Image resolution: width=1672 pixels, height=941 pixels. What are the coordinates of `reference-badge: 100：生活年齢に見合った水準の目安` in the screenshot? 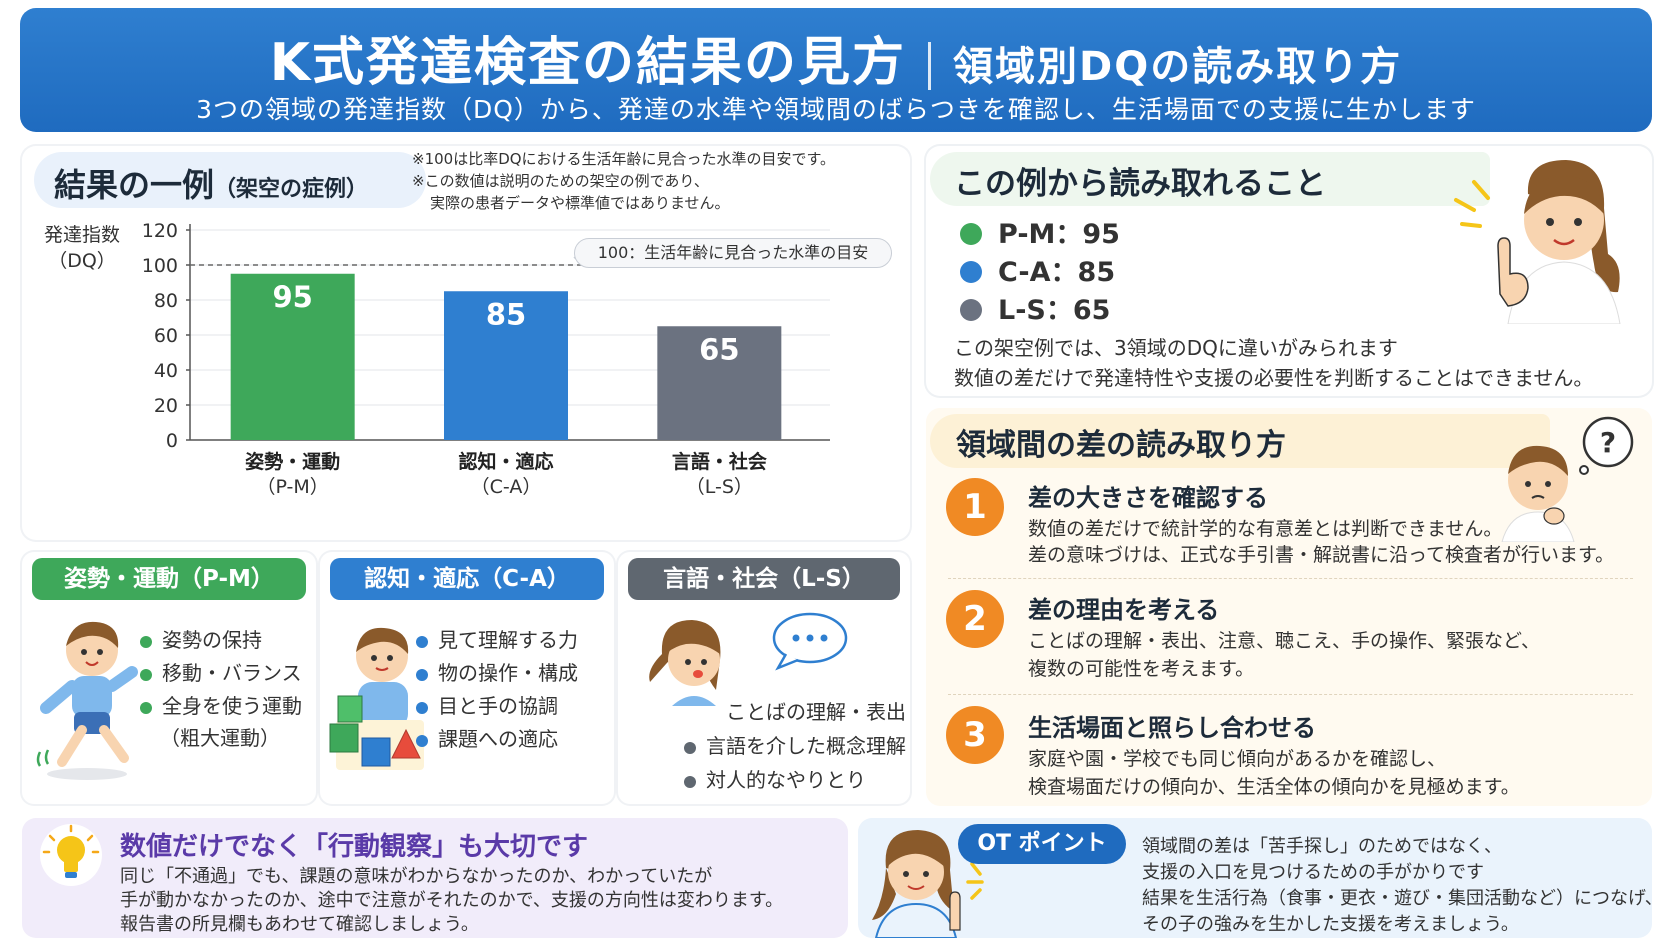 It's located at (733, 253).